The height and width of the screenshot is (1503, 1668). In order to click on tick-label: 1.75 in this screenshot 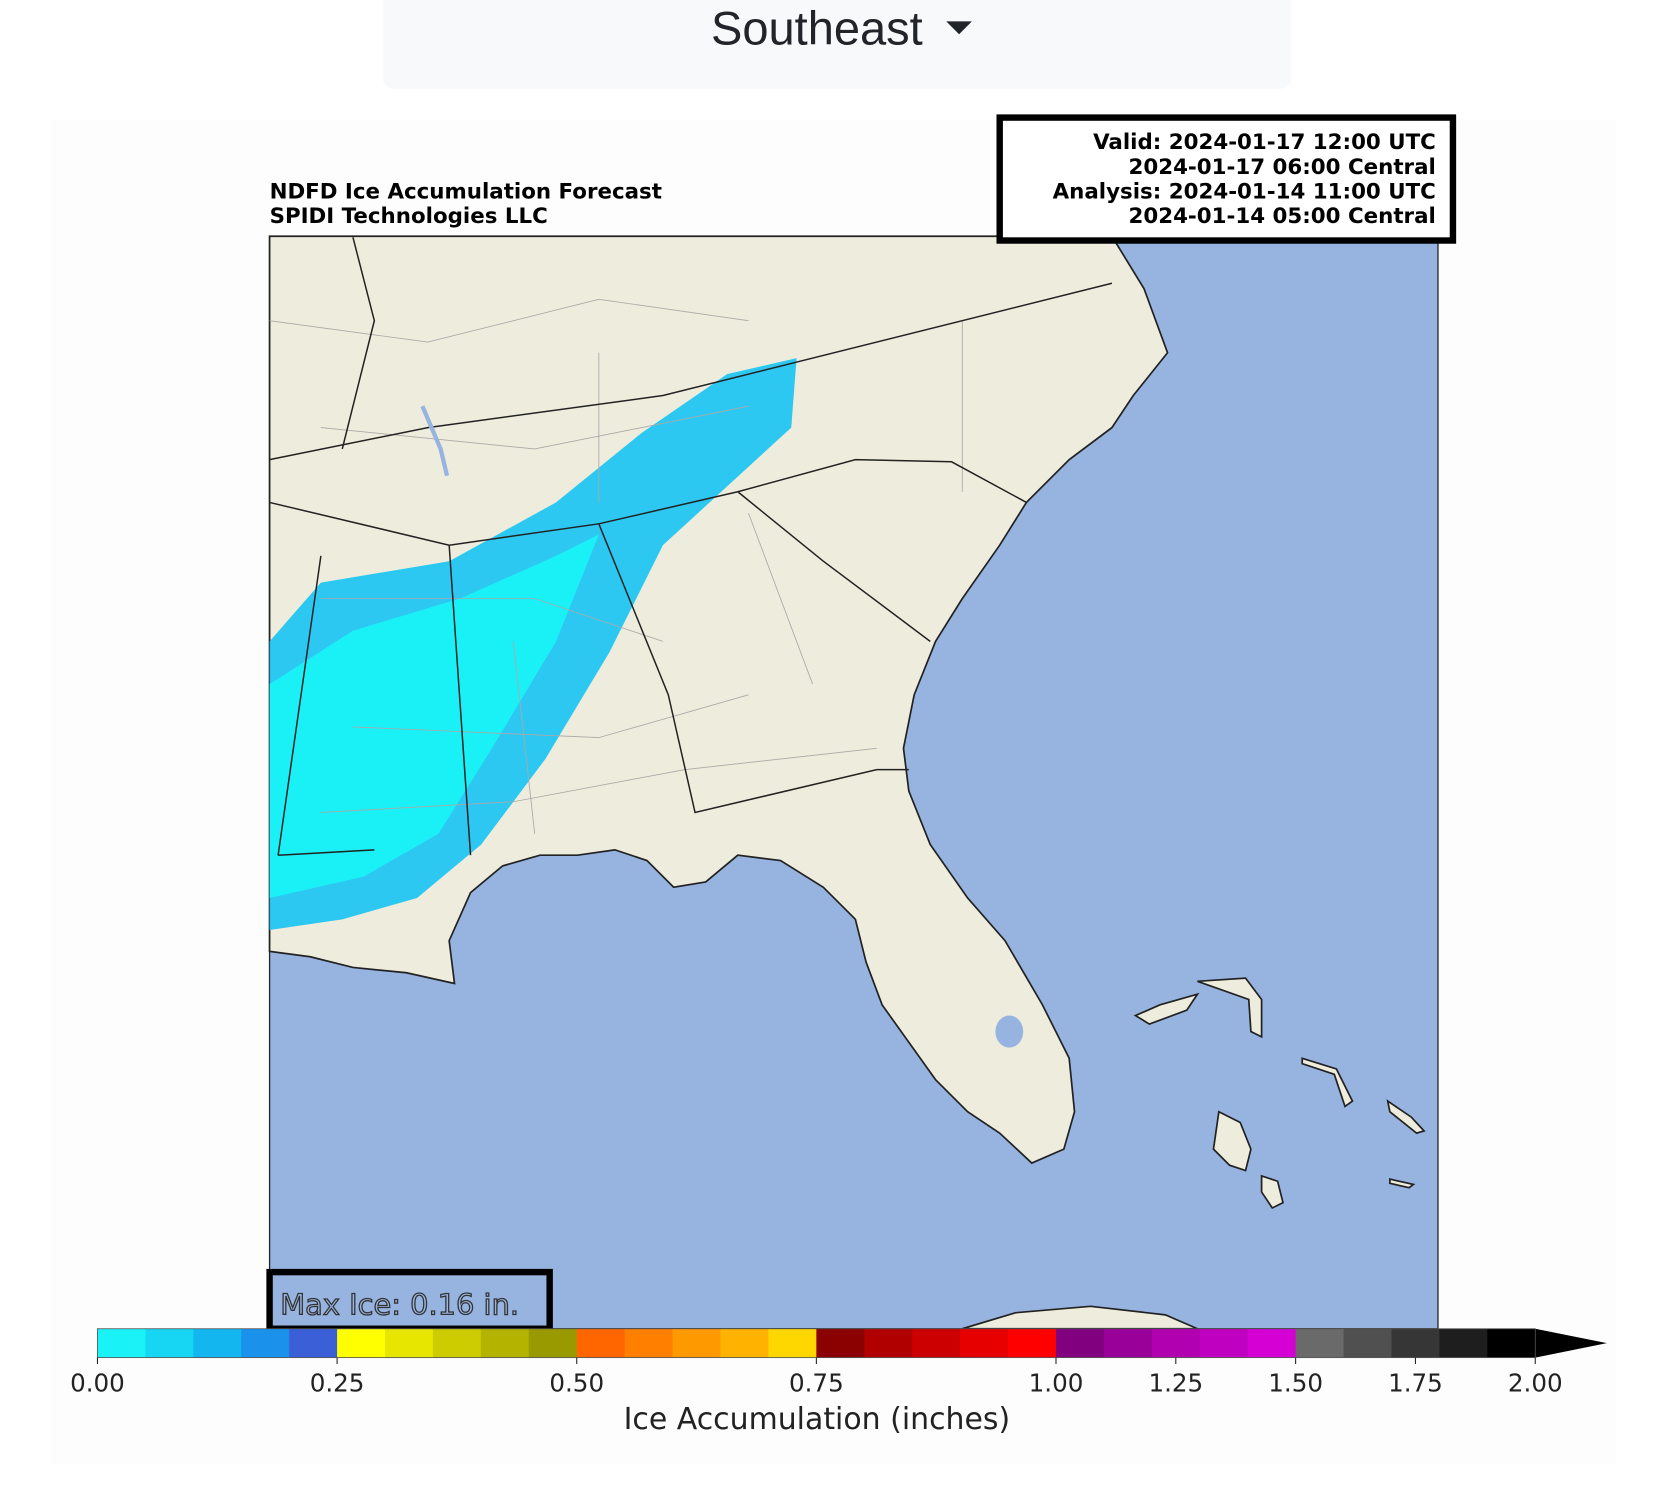, I will do `click(1415, 1382)`.